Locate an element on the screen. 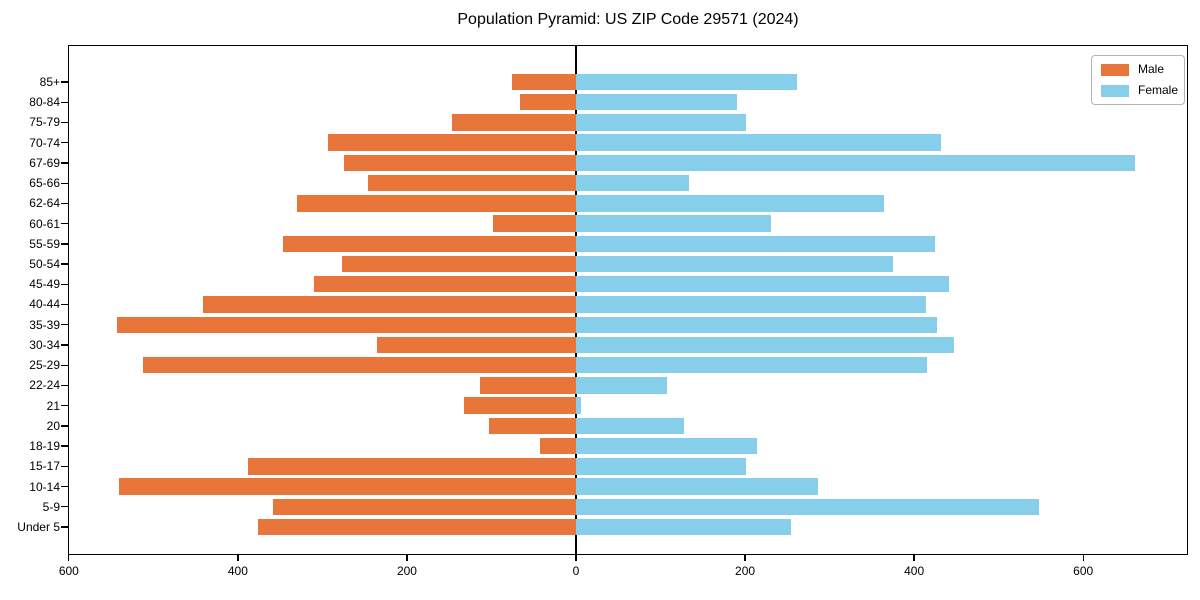 This screenshot has width=1200, height=600. y-tick-label: 65-66 is located at coordinates (44, 183).